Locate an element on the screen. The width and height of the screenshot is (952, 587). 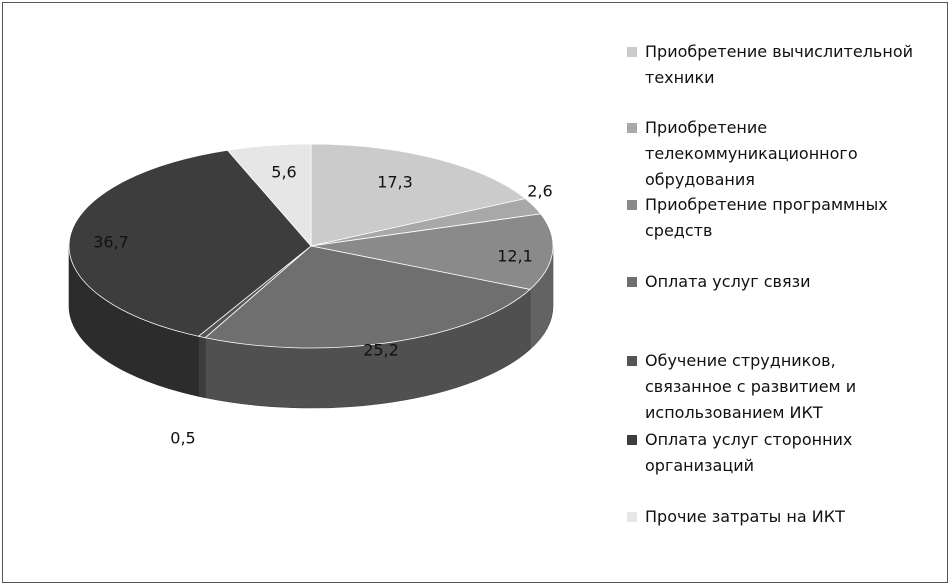
data-label-7: 5,6 is located at coordinates (283, 172).